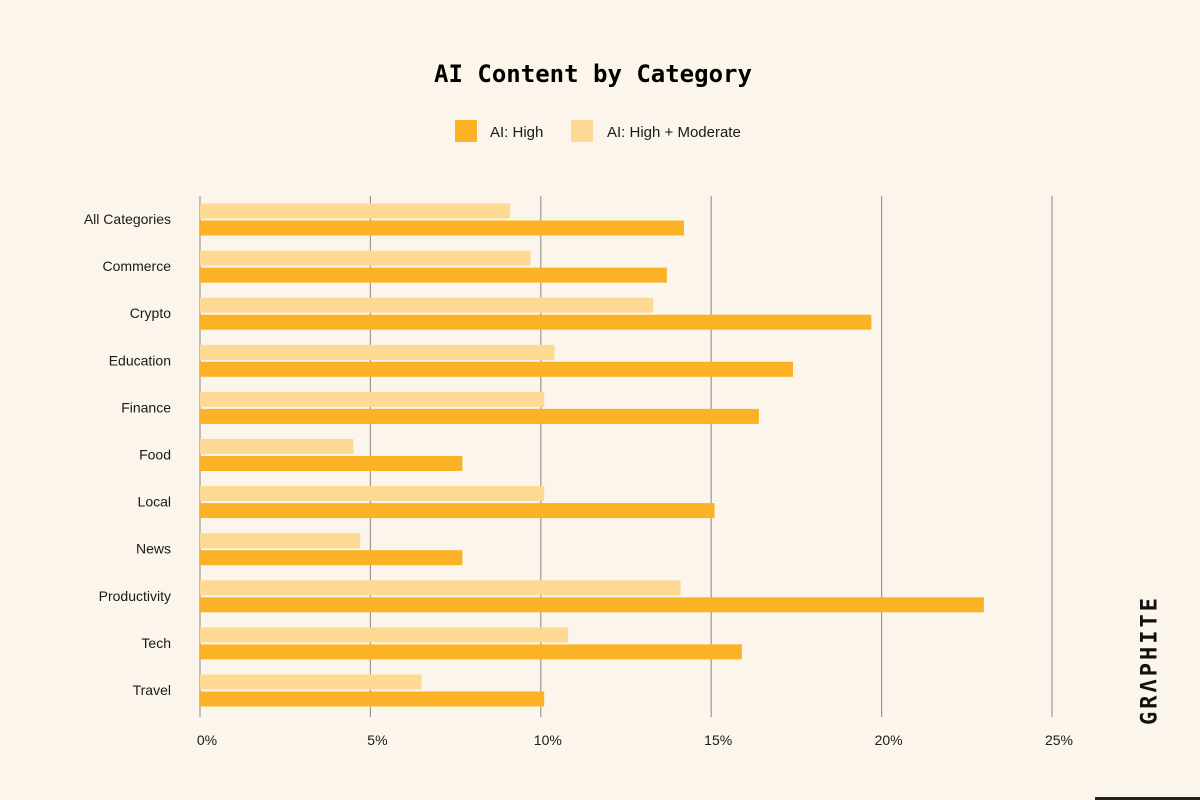 The image size is (1200, 800). I want to click on category-label-local: Local, so click(154, 502).